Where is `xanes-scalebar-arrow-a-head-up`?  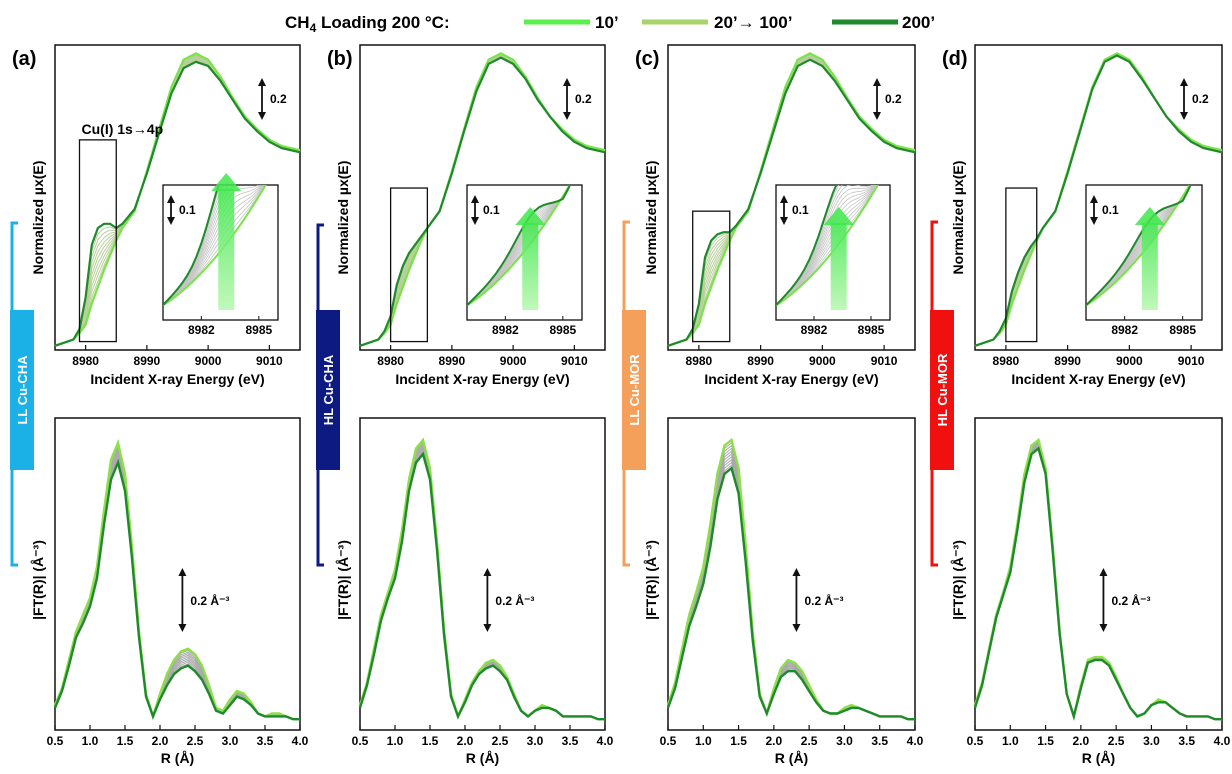
xanes-scalebar-arrow-a-head-up is located at coordinates (262, 82).